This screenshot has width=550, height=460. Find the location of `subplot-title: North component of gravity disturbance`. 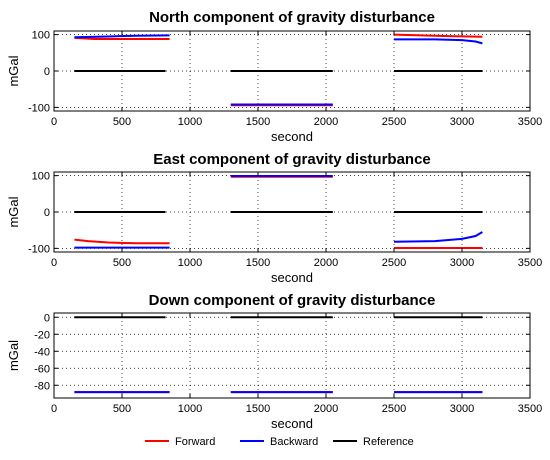

subplot-title: North component of gravity disturbance is located at coordinates (292, 17).